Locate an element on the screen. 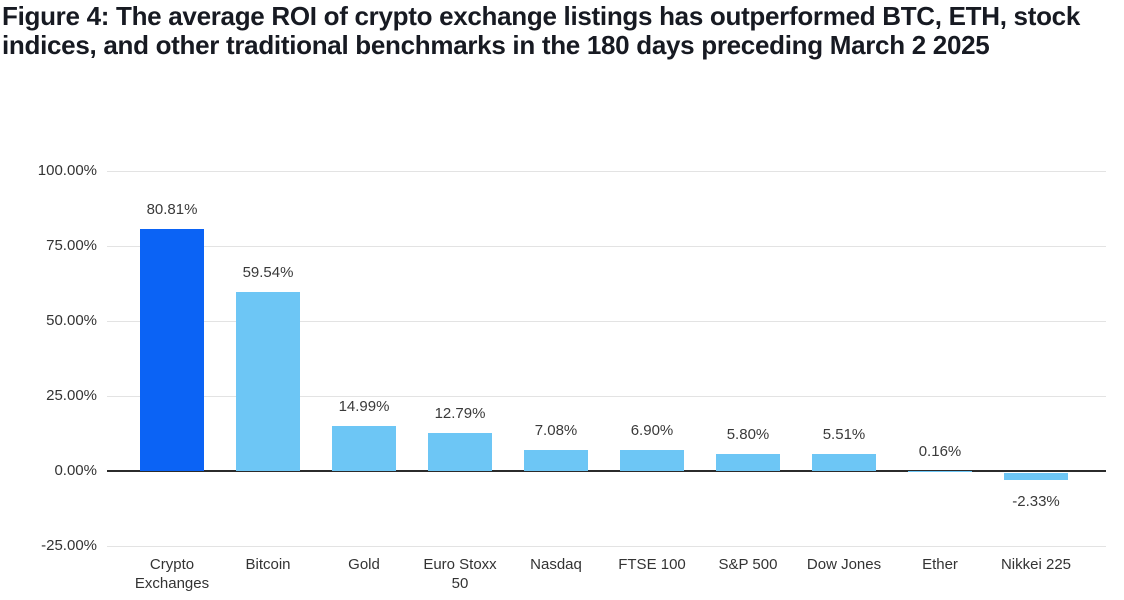  value-label-euro-stoxx-50: 12.79% is located at coordinates (460, 413).